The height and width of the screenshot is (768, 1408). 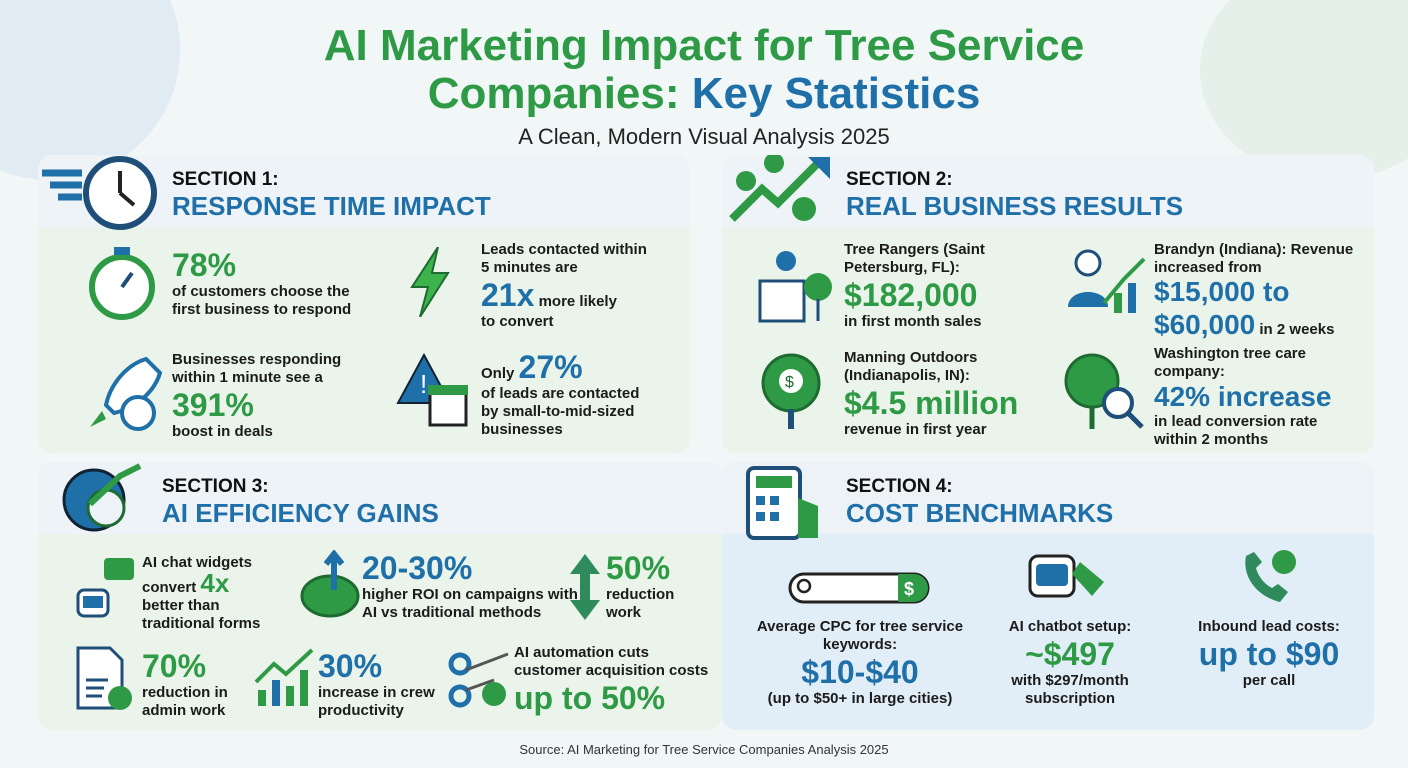 I want to click on chatbot-icon, so click(x=105, y=588).